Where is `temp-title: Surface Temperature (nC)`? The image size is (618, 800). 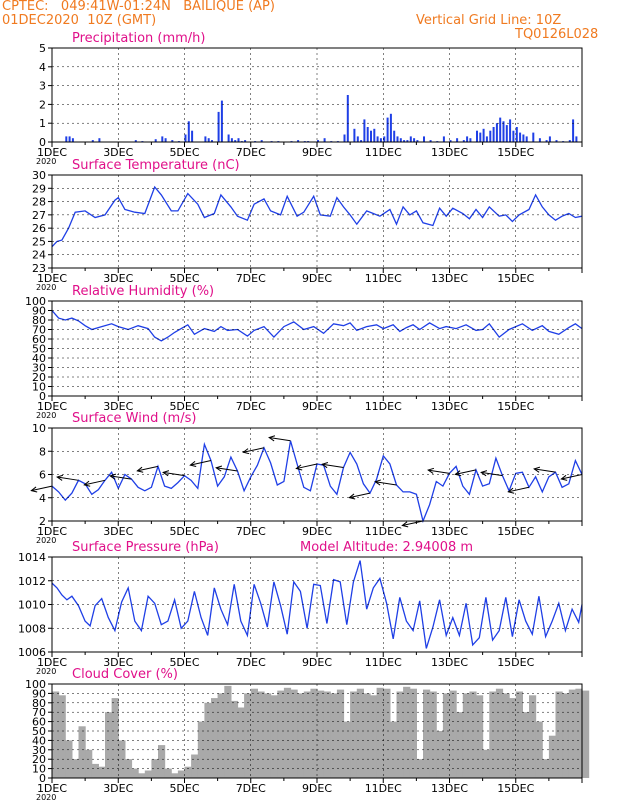 temp-title: Surface Temperature (nC) is located at coordinates (156, 165).